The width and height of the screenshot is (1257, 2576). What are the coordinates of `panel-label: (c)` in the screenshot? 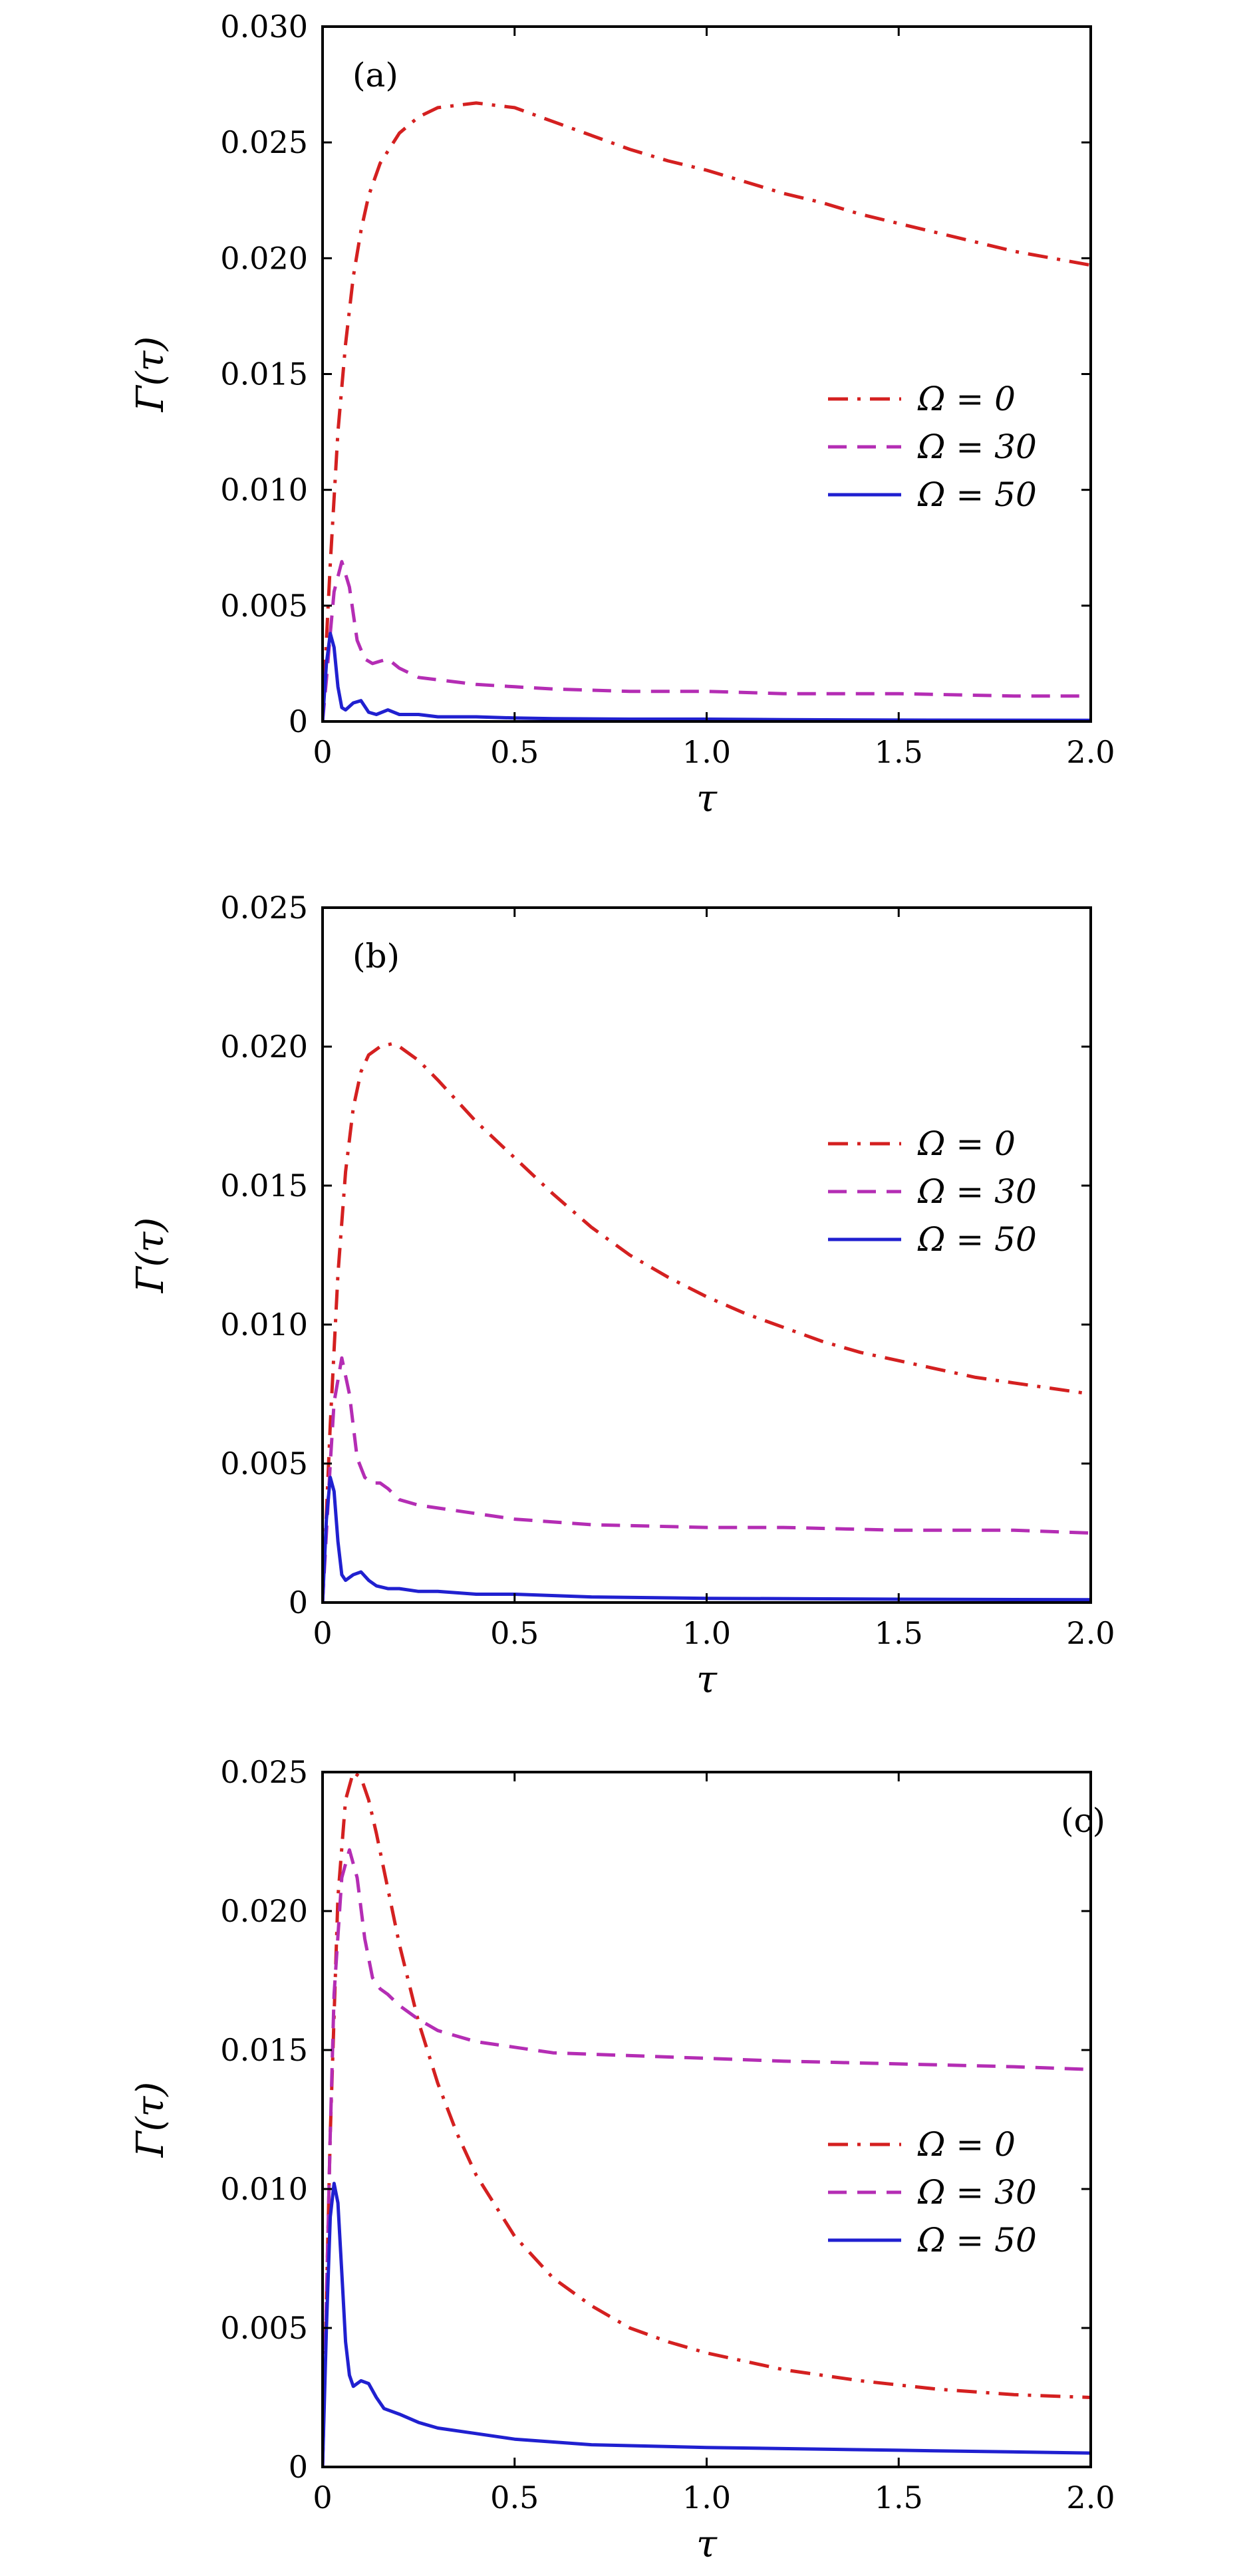 It's located at (1083, 1820).